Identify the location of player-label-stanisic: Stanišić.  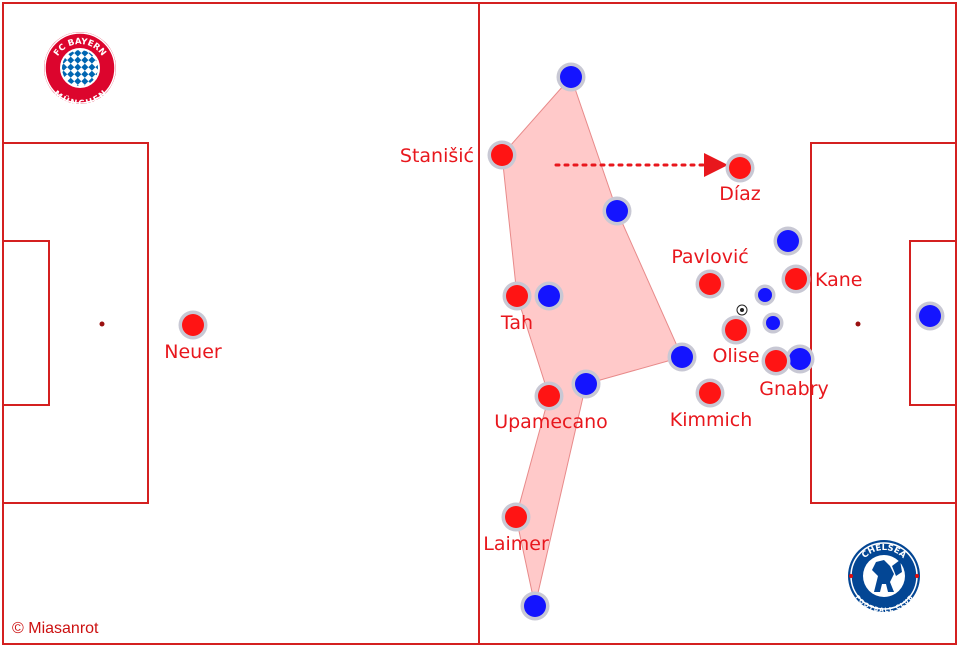
(437, 156).